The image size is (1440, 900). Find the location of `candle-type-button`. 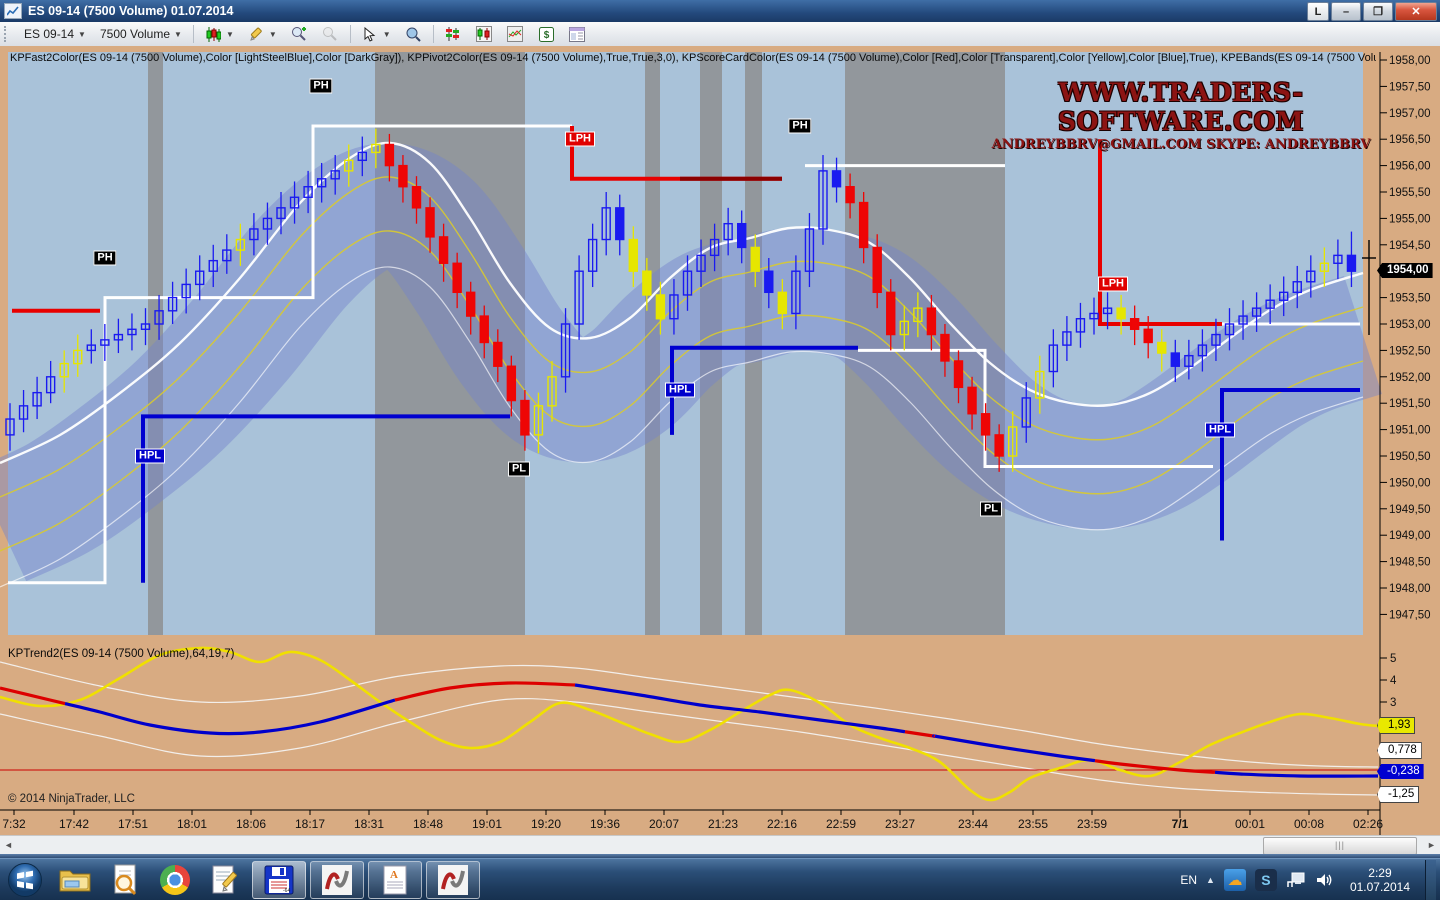

candle-type-button is located at coordinates (484, 34).